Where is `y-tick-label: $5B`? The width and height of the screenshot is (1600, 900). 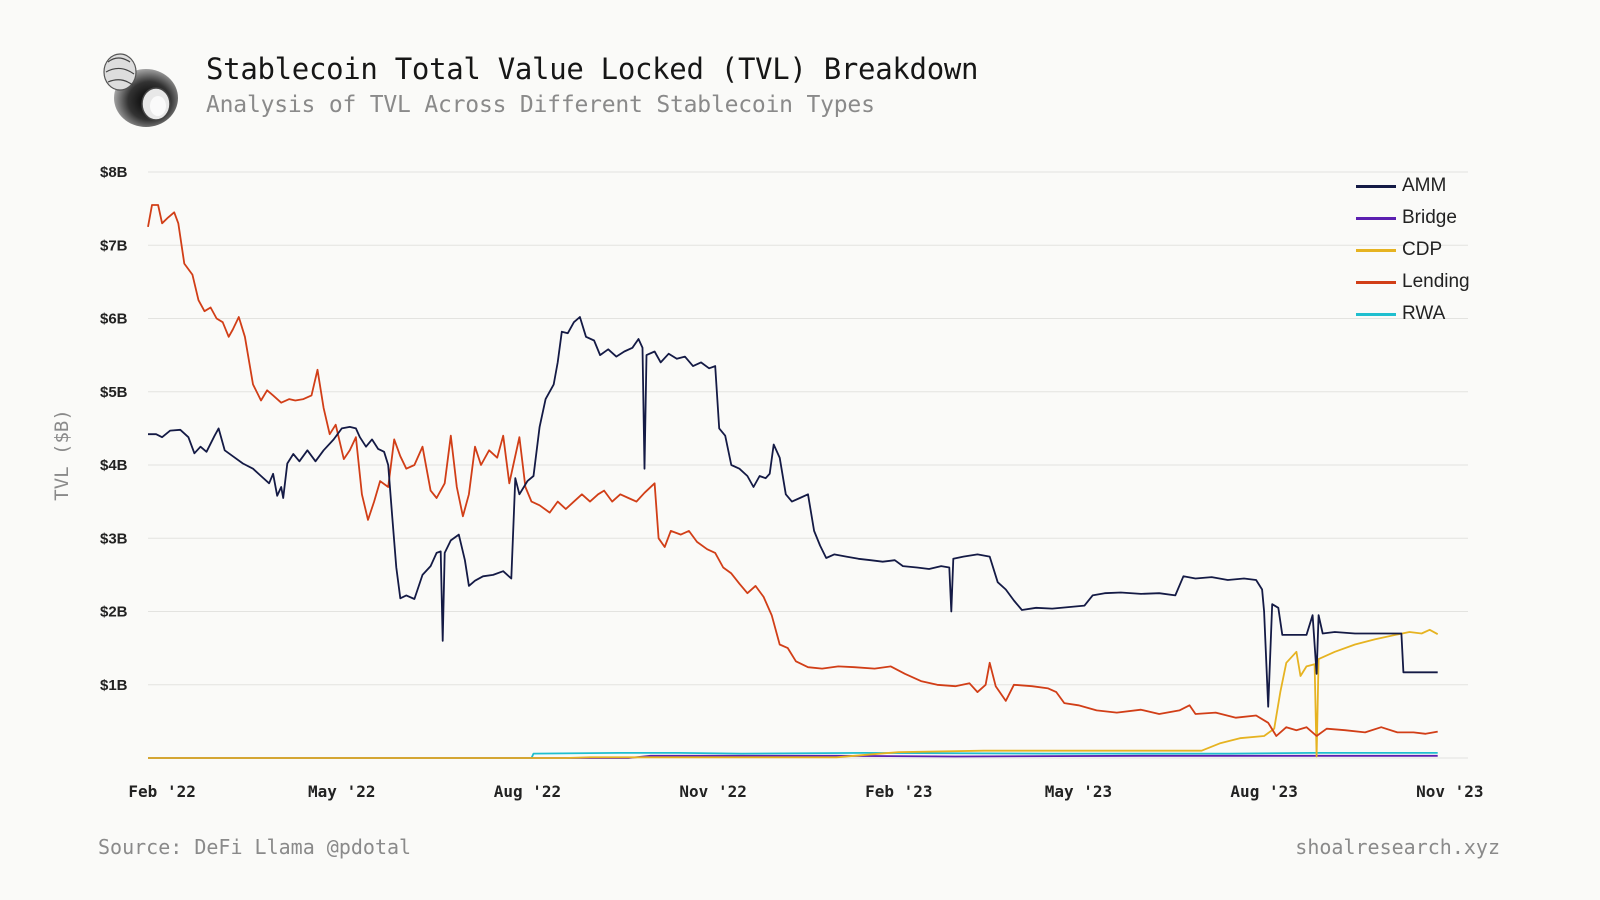 y-tick-label: $5B is located at coordinates (114, 392).